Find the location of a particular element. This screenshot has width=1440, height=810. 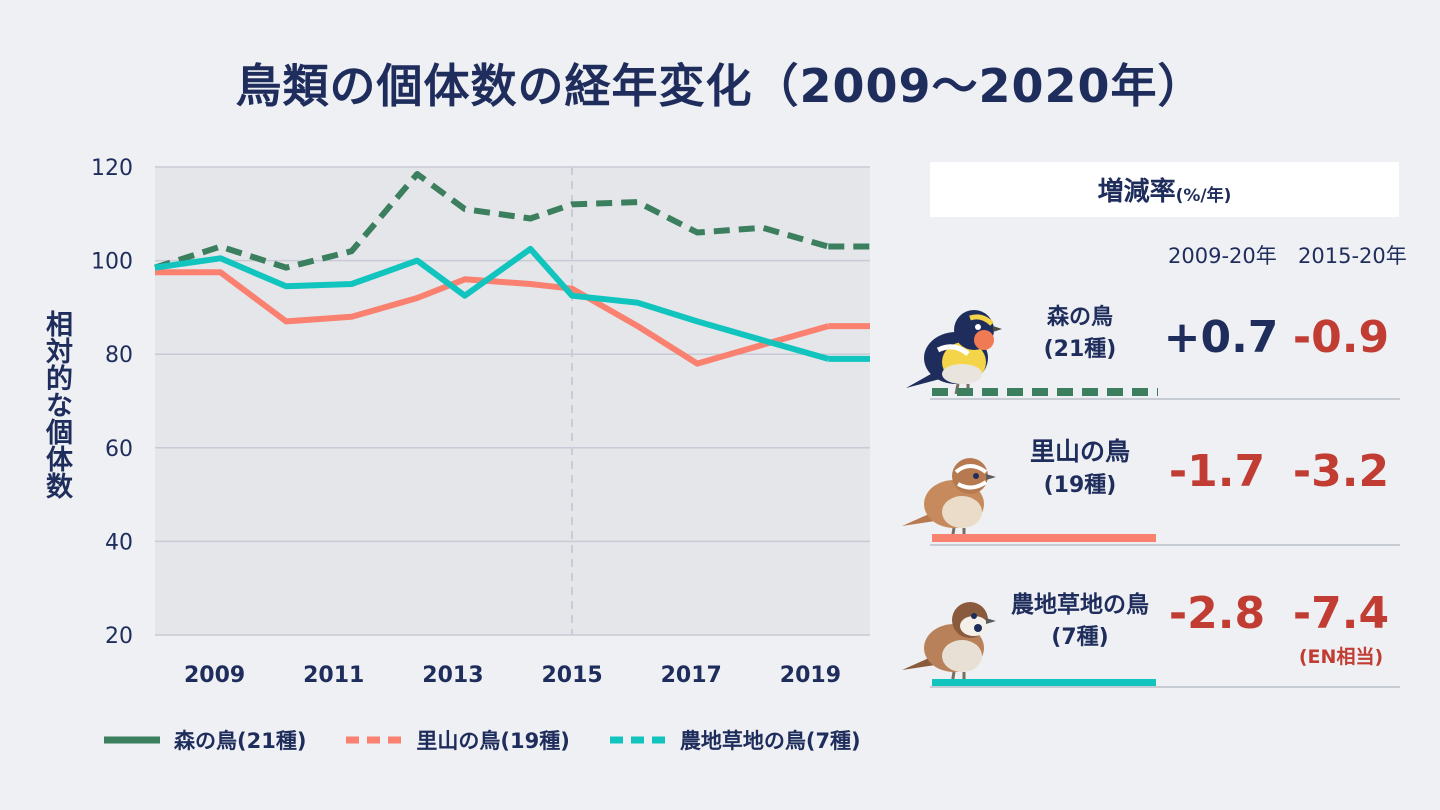

sparrow-icon is located at coordinates (949, 643).